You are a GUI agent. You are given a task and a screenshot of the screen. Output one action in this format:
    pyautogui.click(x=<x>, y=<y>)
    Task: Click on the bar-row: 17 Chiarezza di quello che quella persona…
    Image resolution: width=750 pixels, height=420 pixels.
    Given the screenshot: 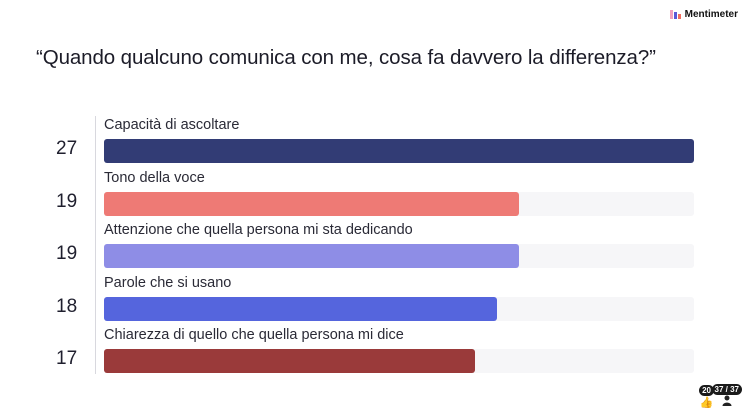 What is the action you would take?
    pyautogui.click(x=375, y=352)
    